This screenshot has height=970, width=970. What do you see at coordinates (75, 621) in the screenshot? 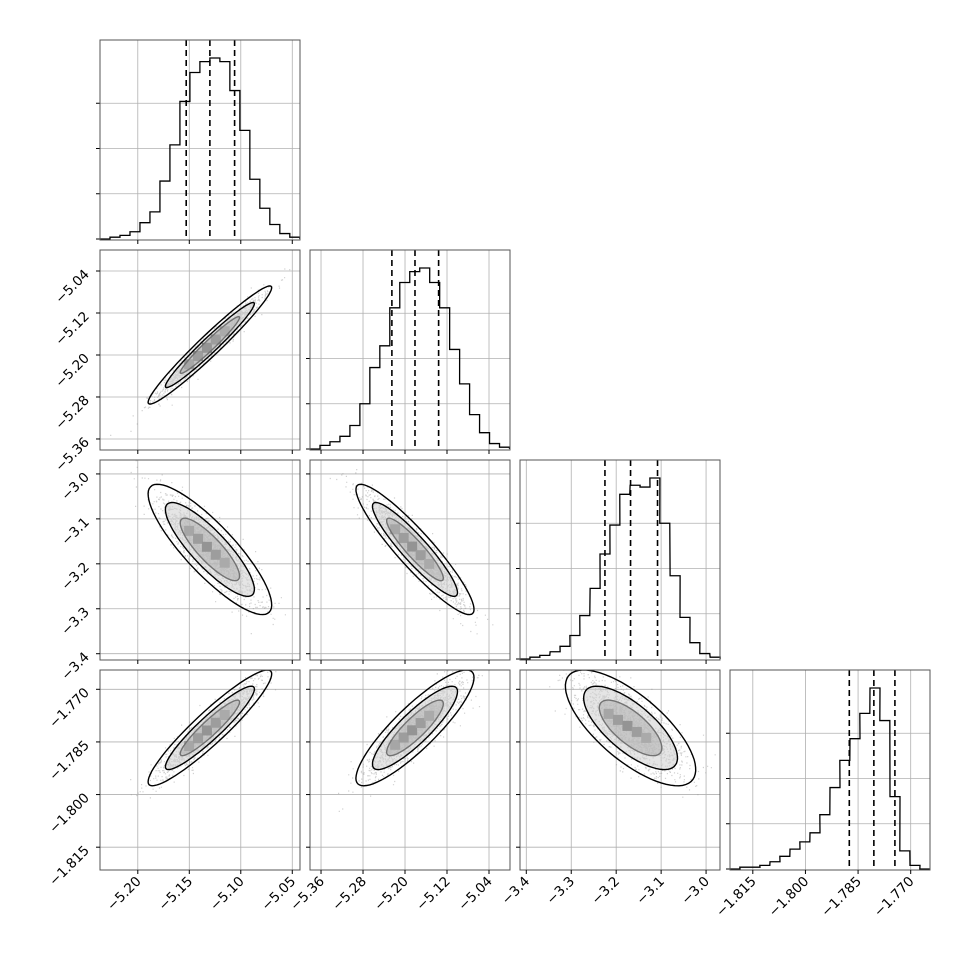
I see `y-tick-label-2-1: −3.3` at bounding box center [75, 621].